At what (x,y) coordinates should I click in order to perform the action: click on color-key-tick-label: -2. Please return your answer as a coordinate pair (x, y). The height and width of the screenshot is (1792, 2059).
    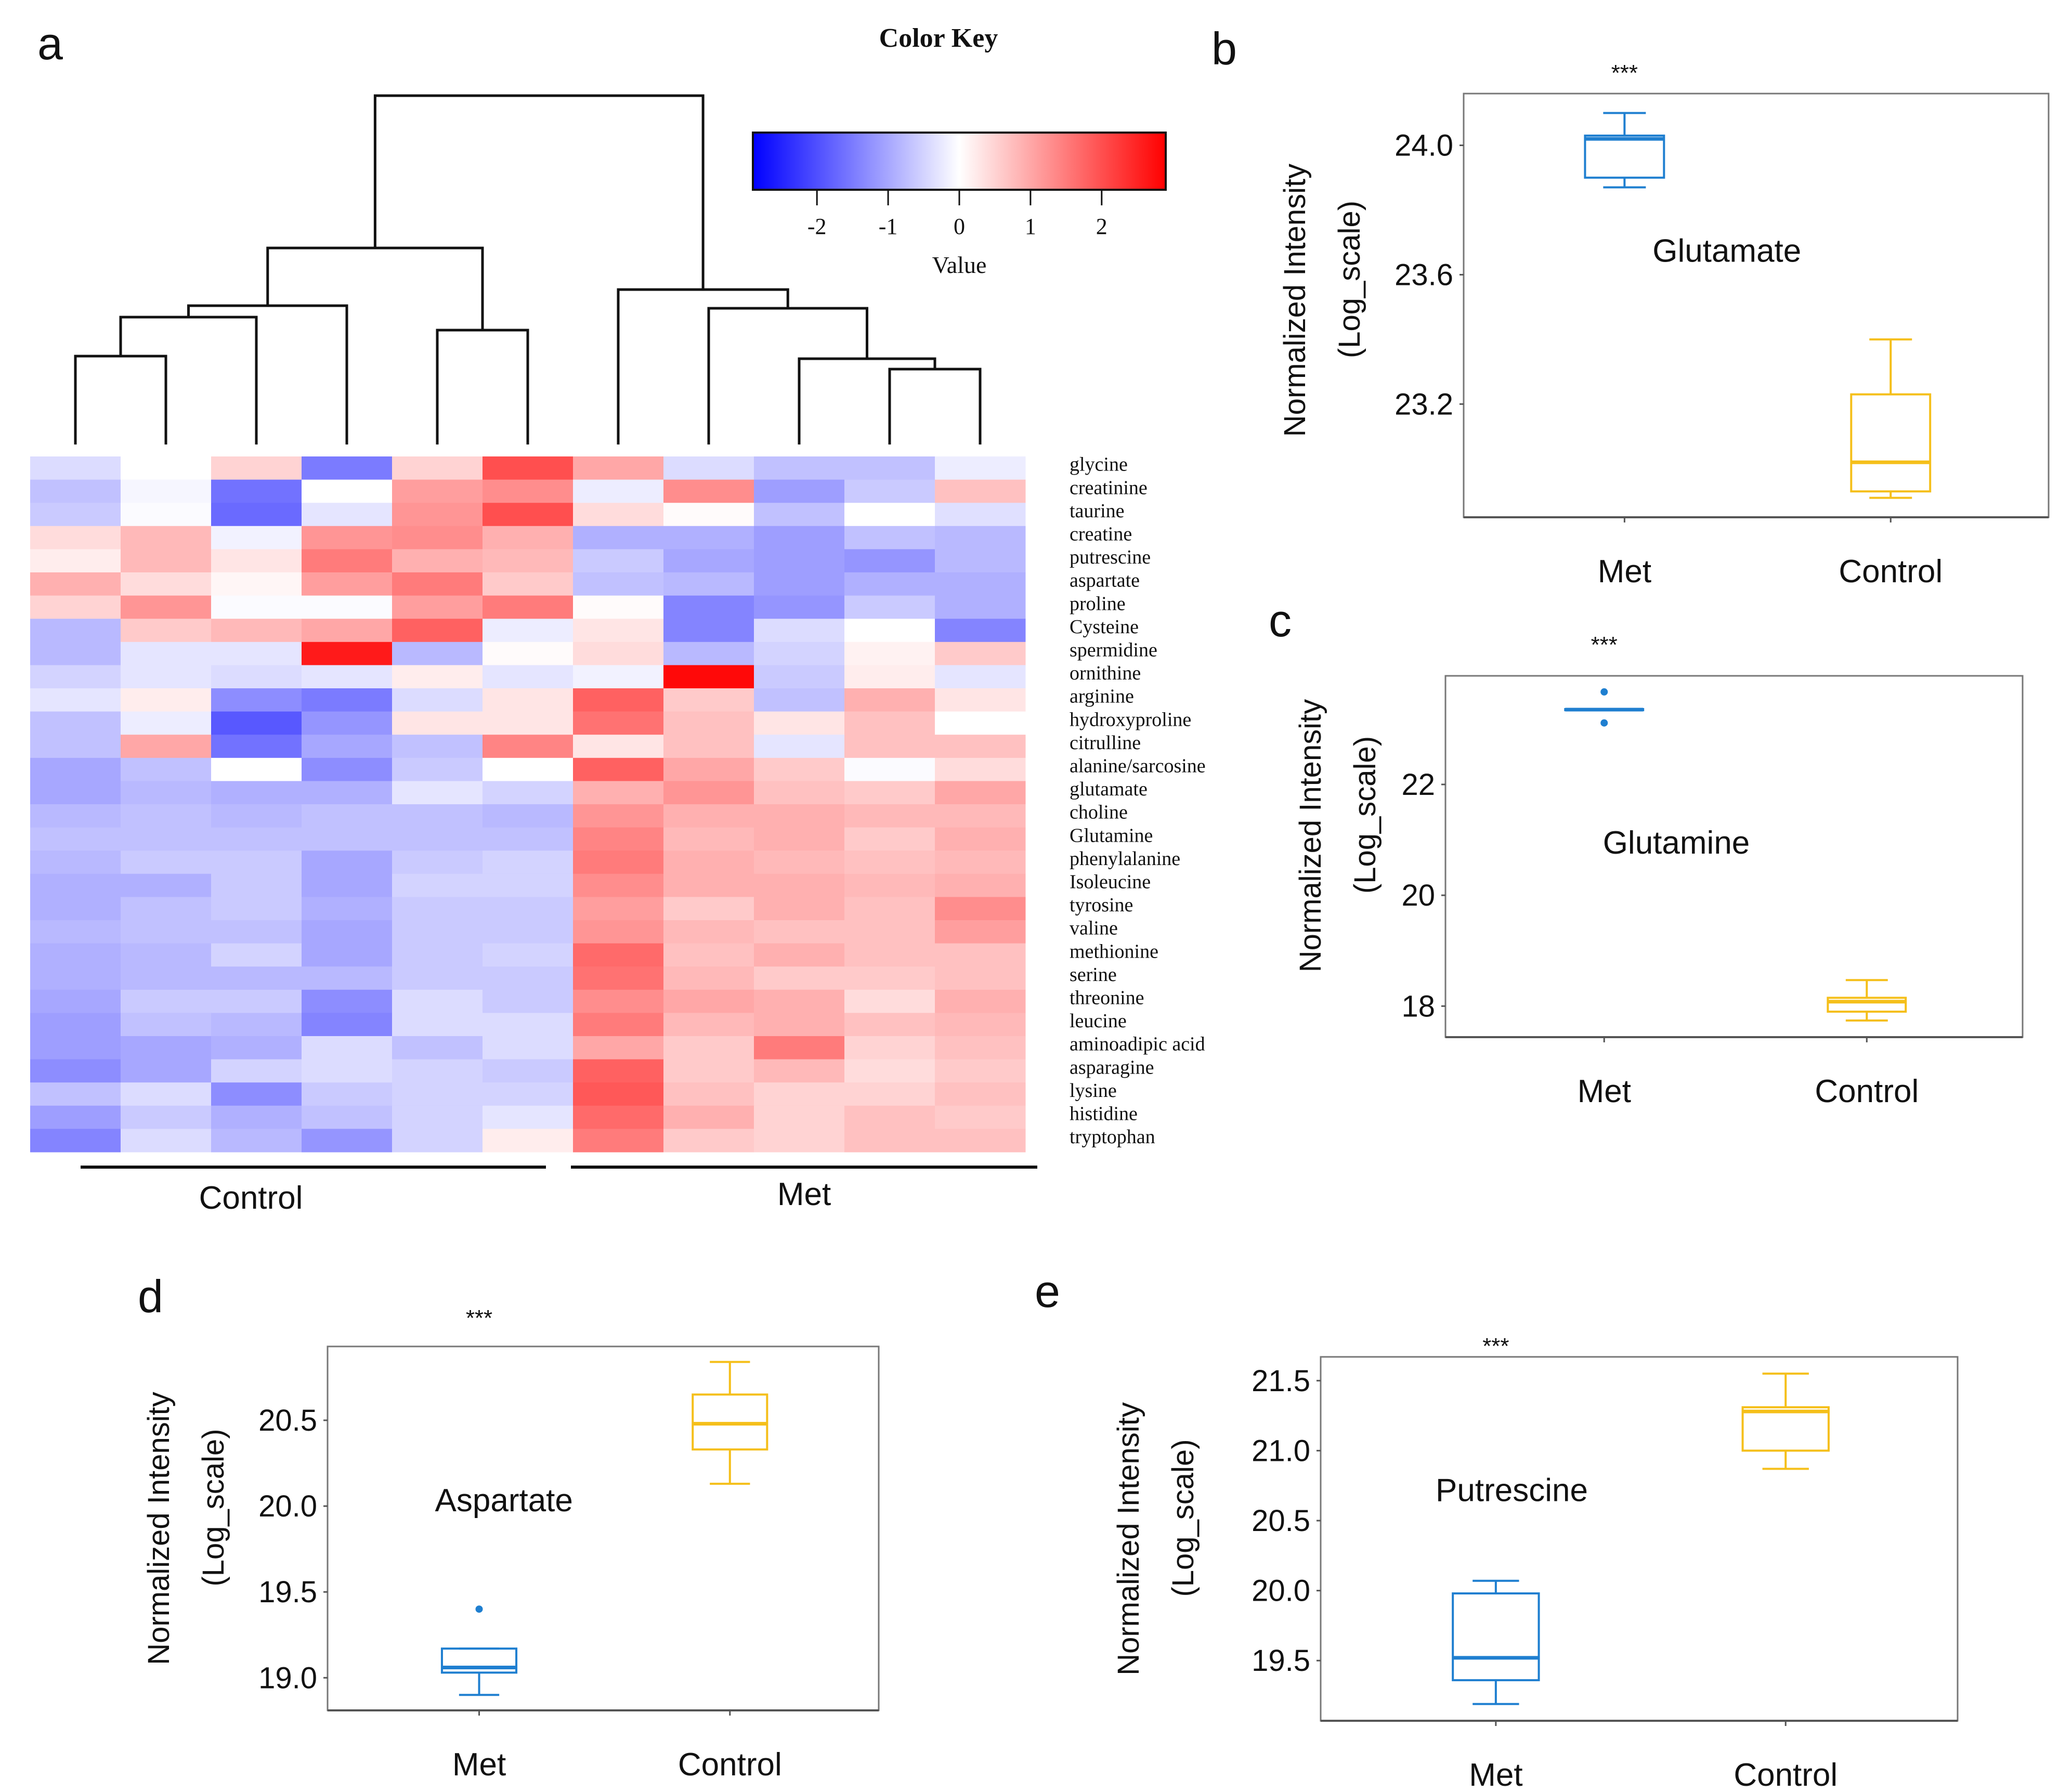
    Looking at the image, I should click on (817, 227).